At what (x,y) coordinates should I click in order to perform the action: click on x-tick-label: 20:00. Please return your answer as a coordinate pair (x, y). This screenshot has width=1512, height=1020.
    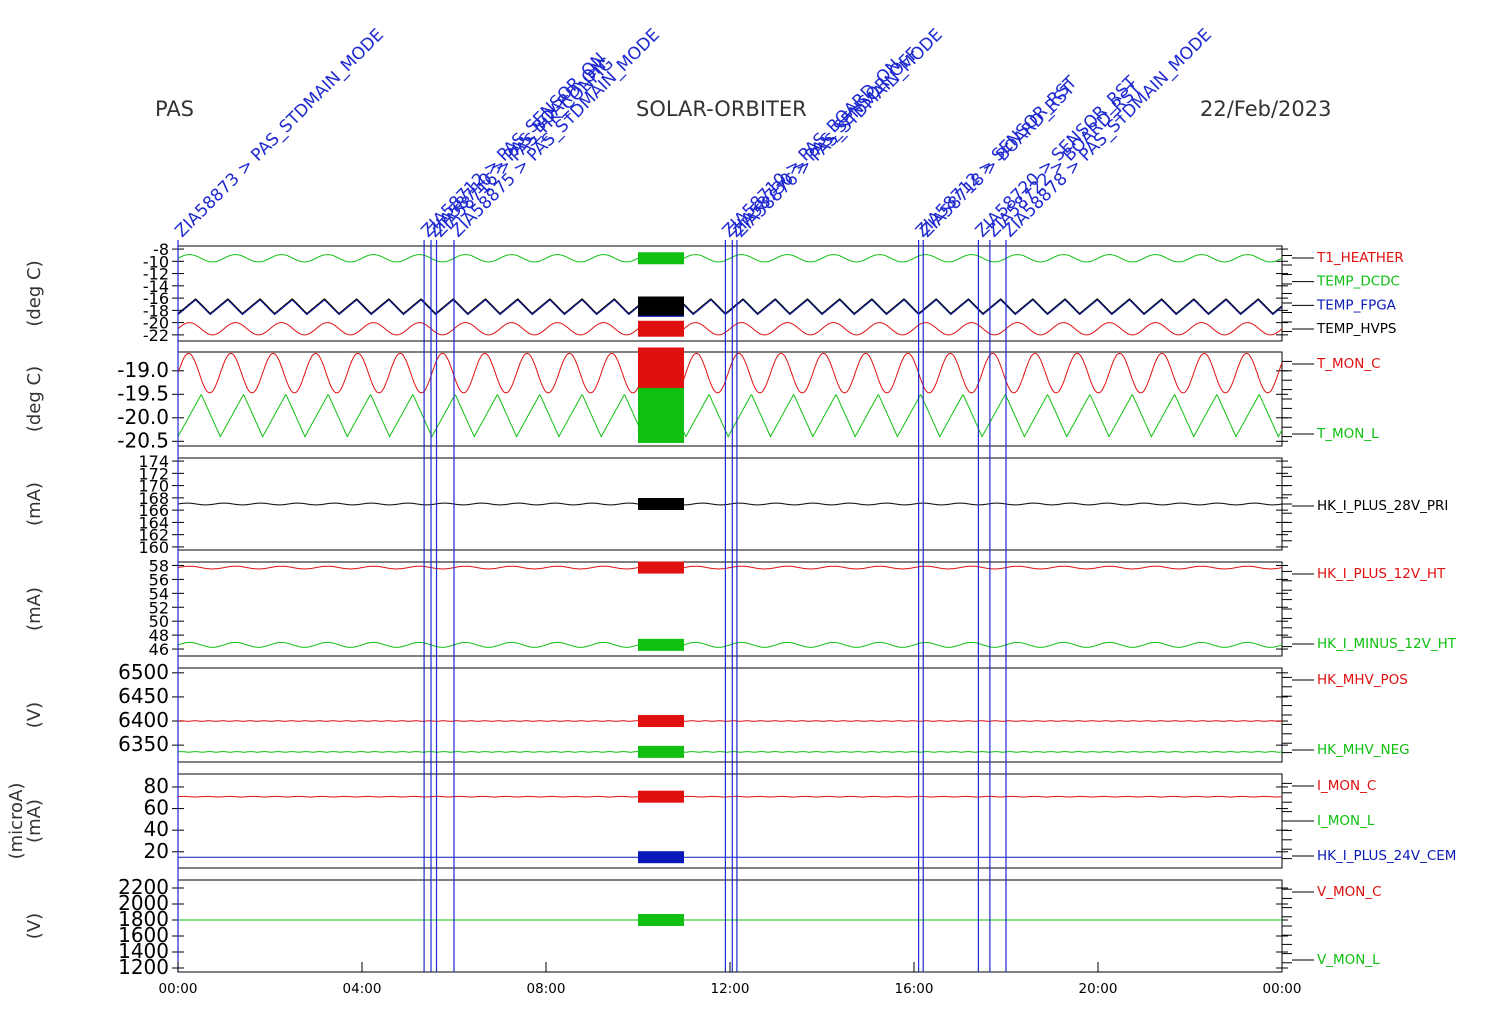
    Looking at the image, I should click on (1098, 989).